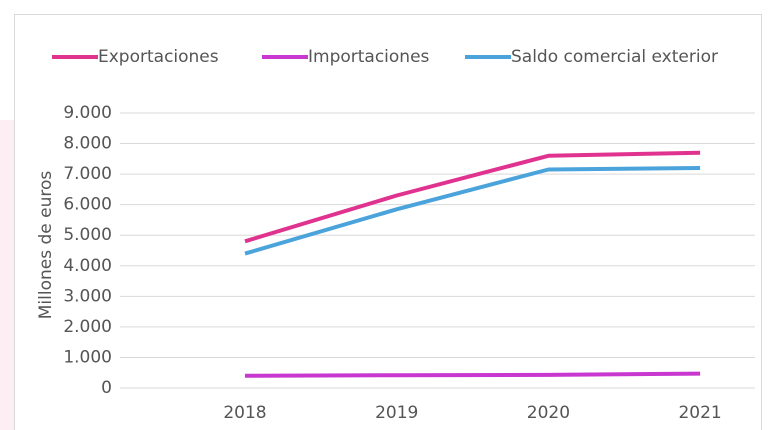 The image size is (777, 430). What do you see at coordinates (87, 113) in the screenshot?
I see `y-tick-label: 9.000` at bounding box center [87, 113].